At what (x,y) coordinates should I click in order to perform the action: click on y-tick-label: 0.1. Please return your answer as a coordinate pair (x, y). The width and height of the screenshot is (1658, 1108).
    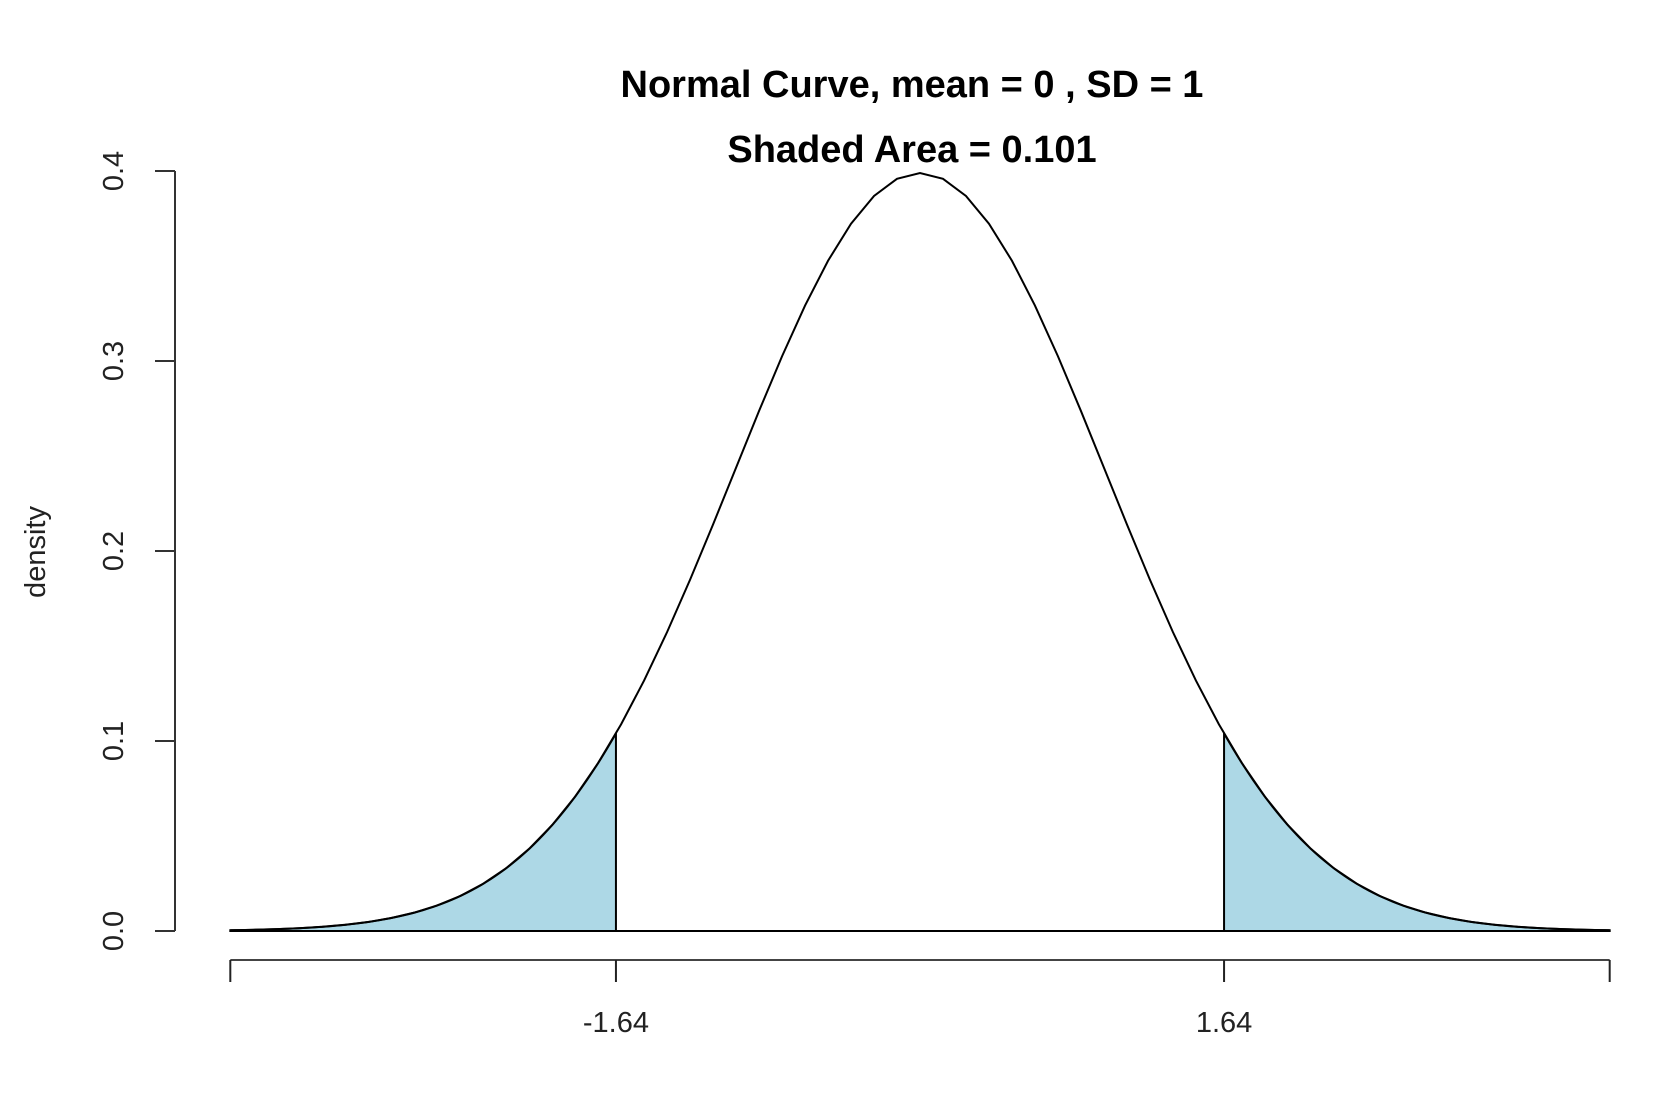
    Looking at the image, I should click on (114, 741).